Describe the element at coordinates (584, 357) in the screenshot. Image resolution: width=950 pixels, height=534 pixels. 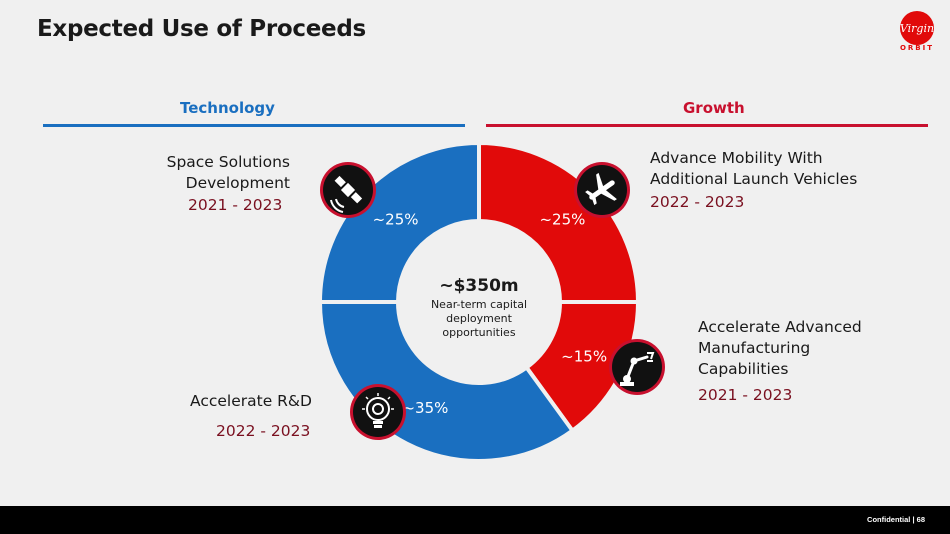
I see `donut-slice-label-2: ~15%` at that location.